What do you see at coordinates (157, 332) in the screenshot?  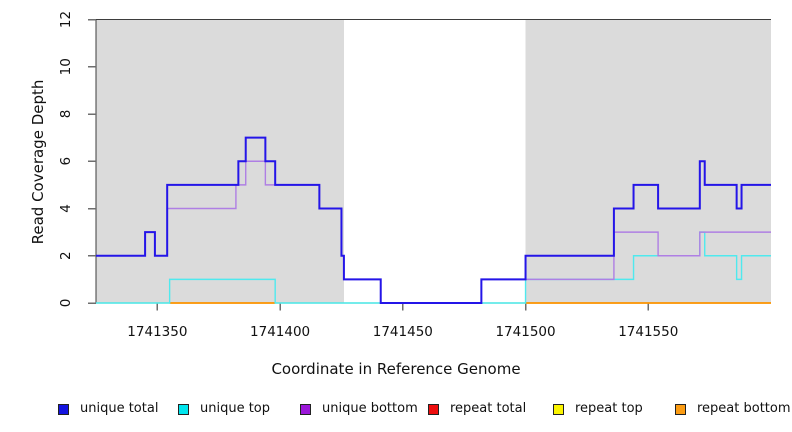 I see `x-tick-label: 1741350` at bounding box center [157, 332].